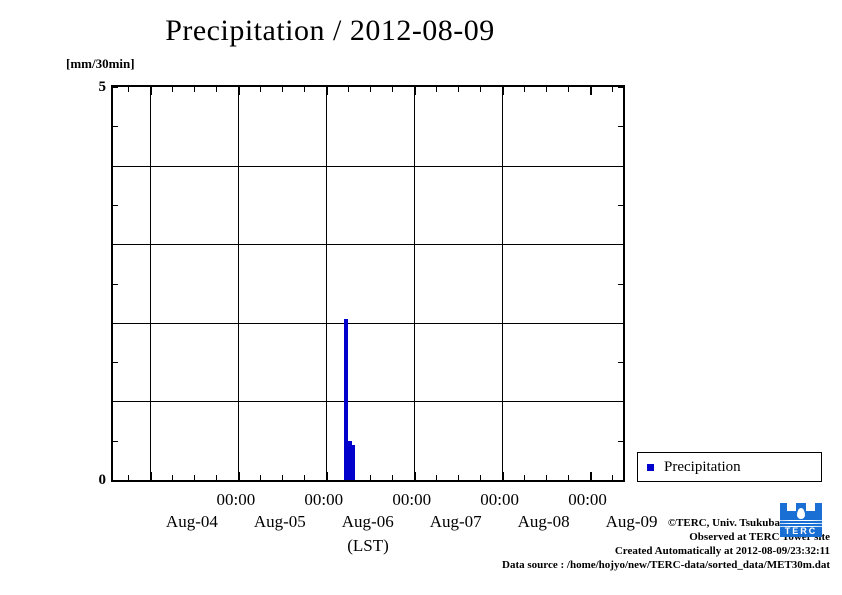  Describe the element at coordinates (801, 531) in the screenshot. I see `logo-text: TERC` at that location.